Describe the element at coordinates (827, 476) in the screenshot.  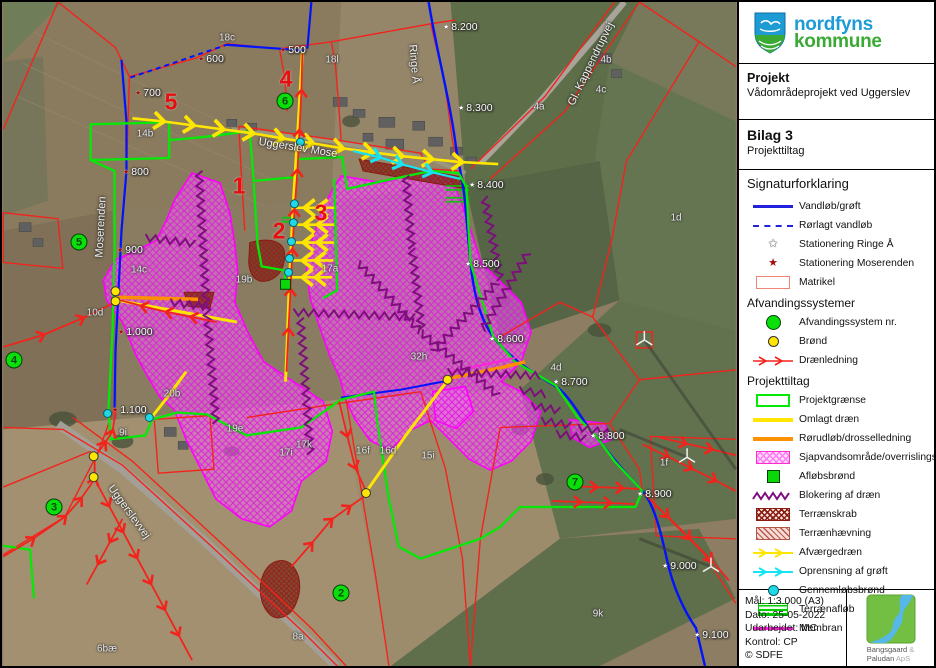
I see `legend-item-label: Afløbsbrønd` at that location.